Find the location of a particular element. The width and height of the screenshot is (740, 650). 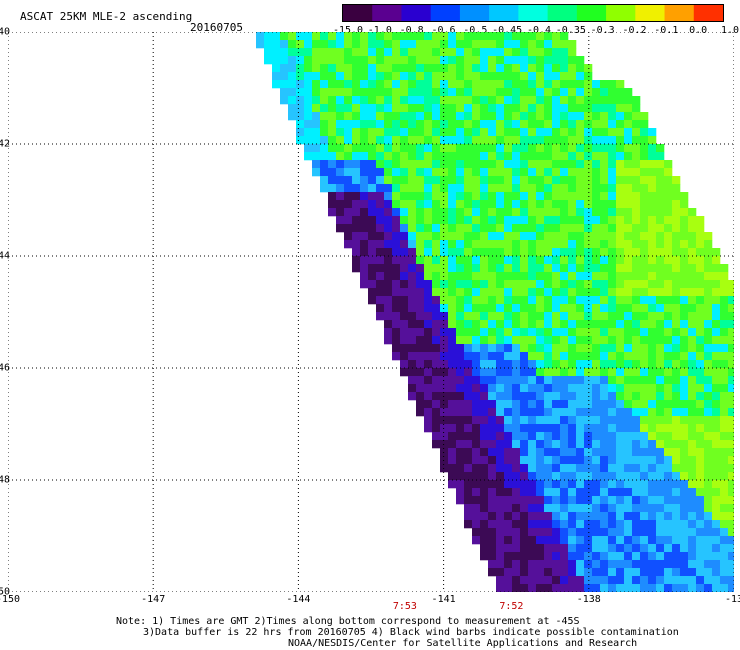

longitude-label: -144 is located at coordinates (298, 599).